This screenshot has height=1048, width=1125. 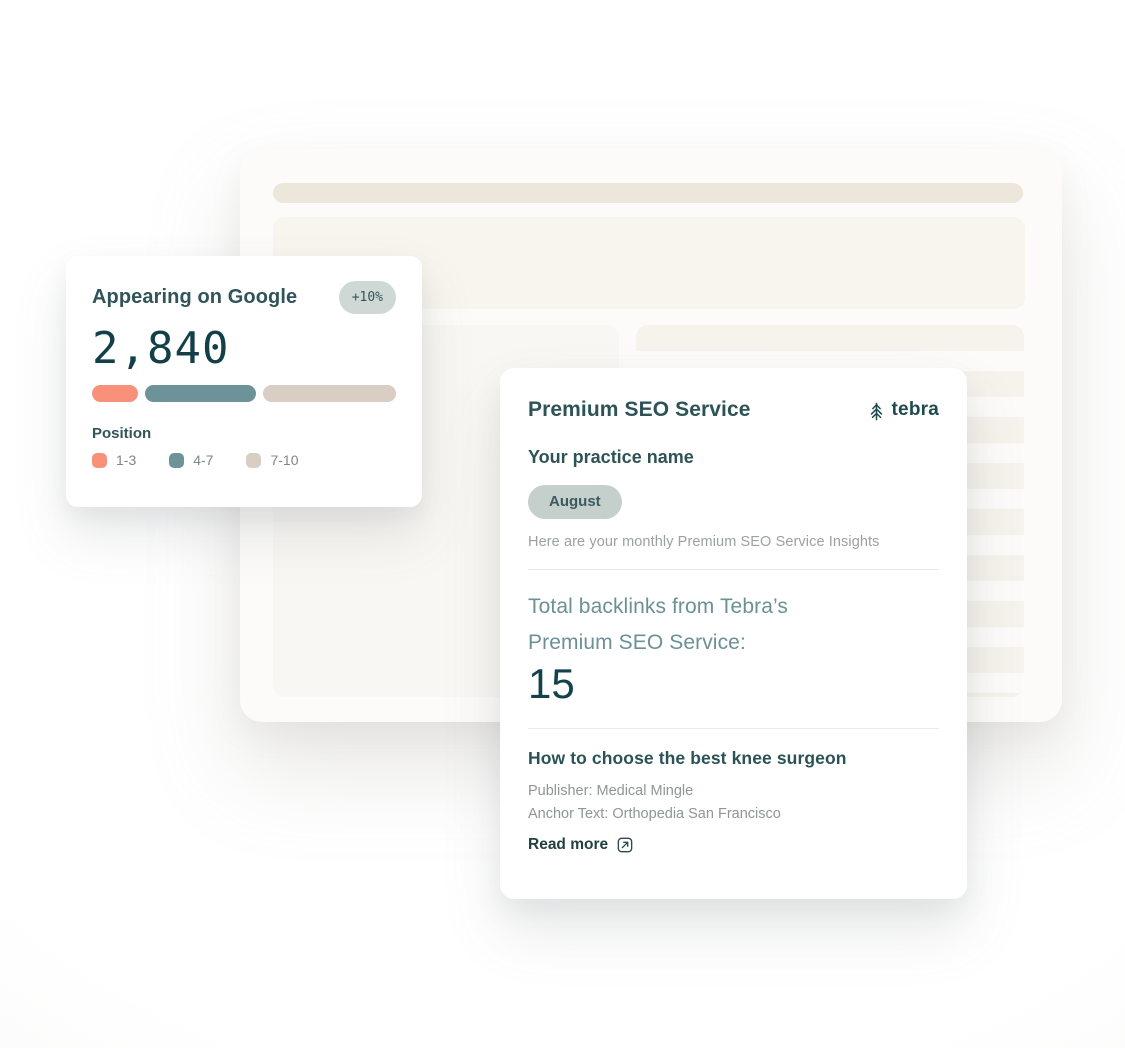 I want to click on position-distribution-bar, so click(x=244, y=394).